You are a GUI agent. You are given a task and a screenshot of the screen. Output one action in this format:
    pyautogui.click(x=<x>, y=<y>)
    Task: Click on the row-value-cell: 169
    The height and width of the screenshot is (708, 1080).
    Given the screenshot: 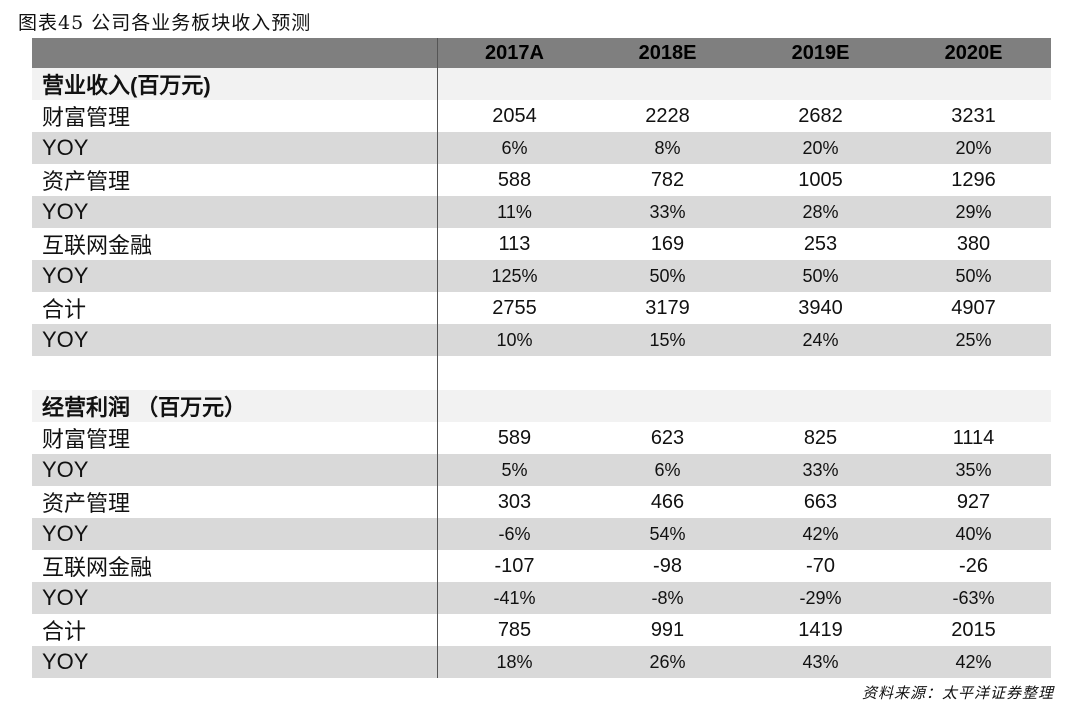 What is the action you would take?
    pyautogui.click(x=667, y=243)
    